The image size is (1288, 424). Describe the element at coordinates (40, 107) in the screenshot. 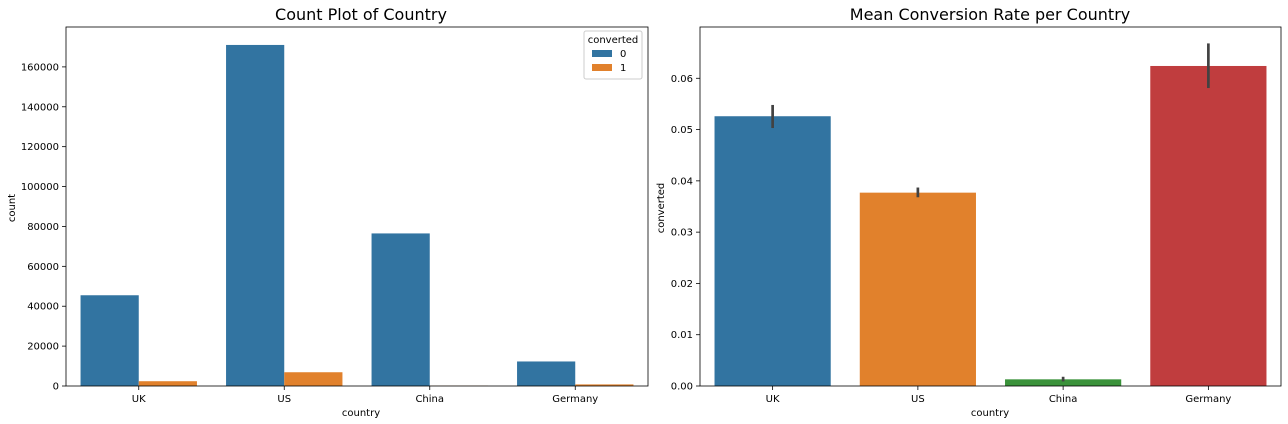

I see `y-tick-label: 140000` at that location.